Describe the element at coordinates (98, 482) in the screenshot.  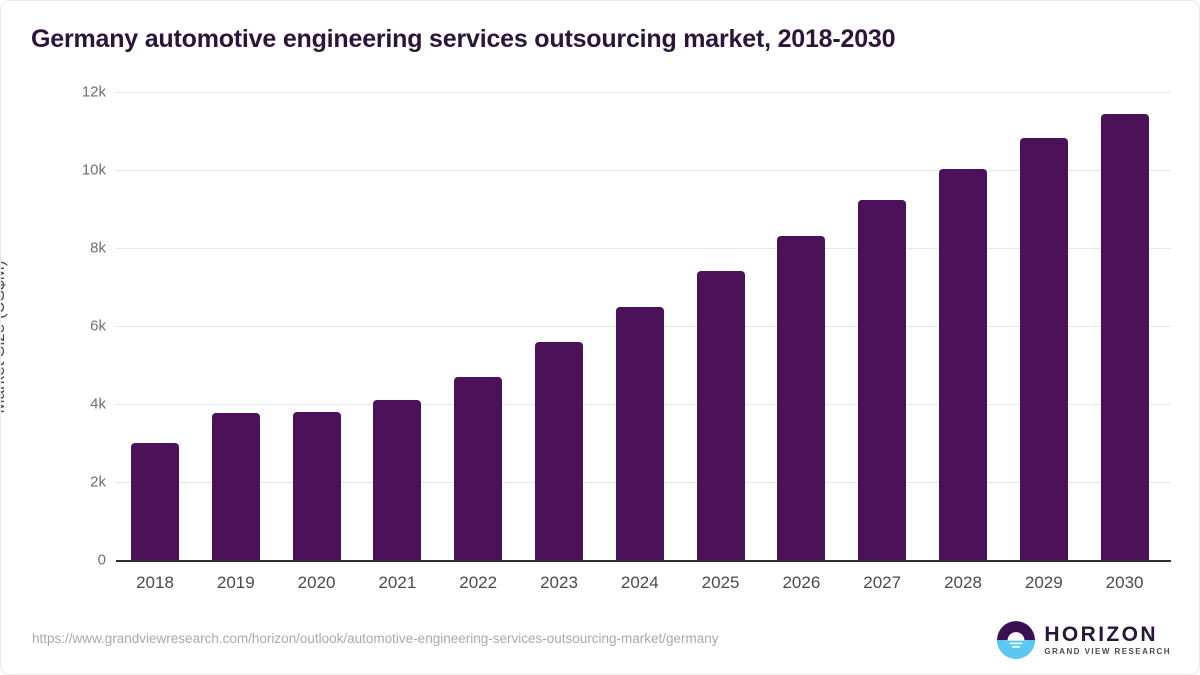
I see `y-axis-tick: 2k` at that location.